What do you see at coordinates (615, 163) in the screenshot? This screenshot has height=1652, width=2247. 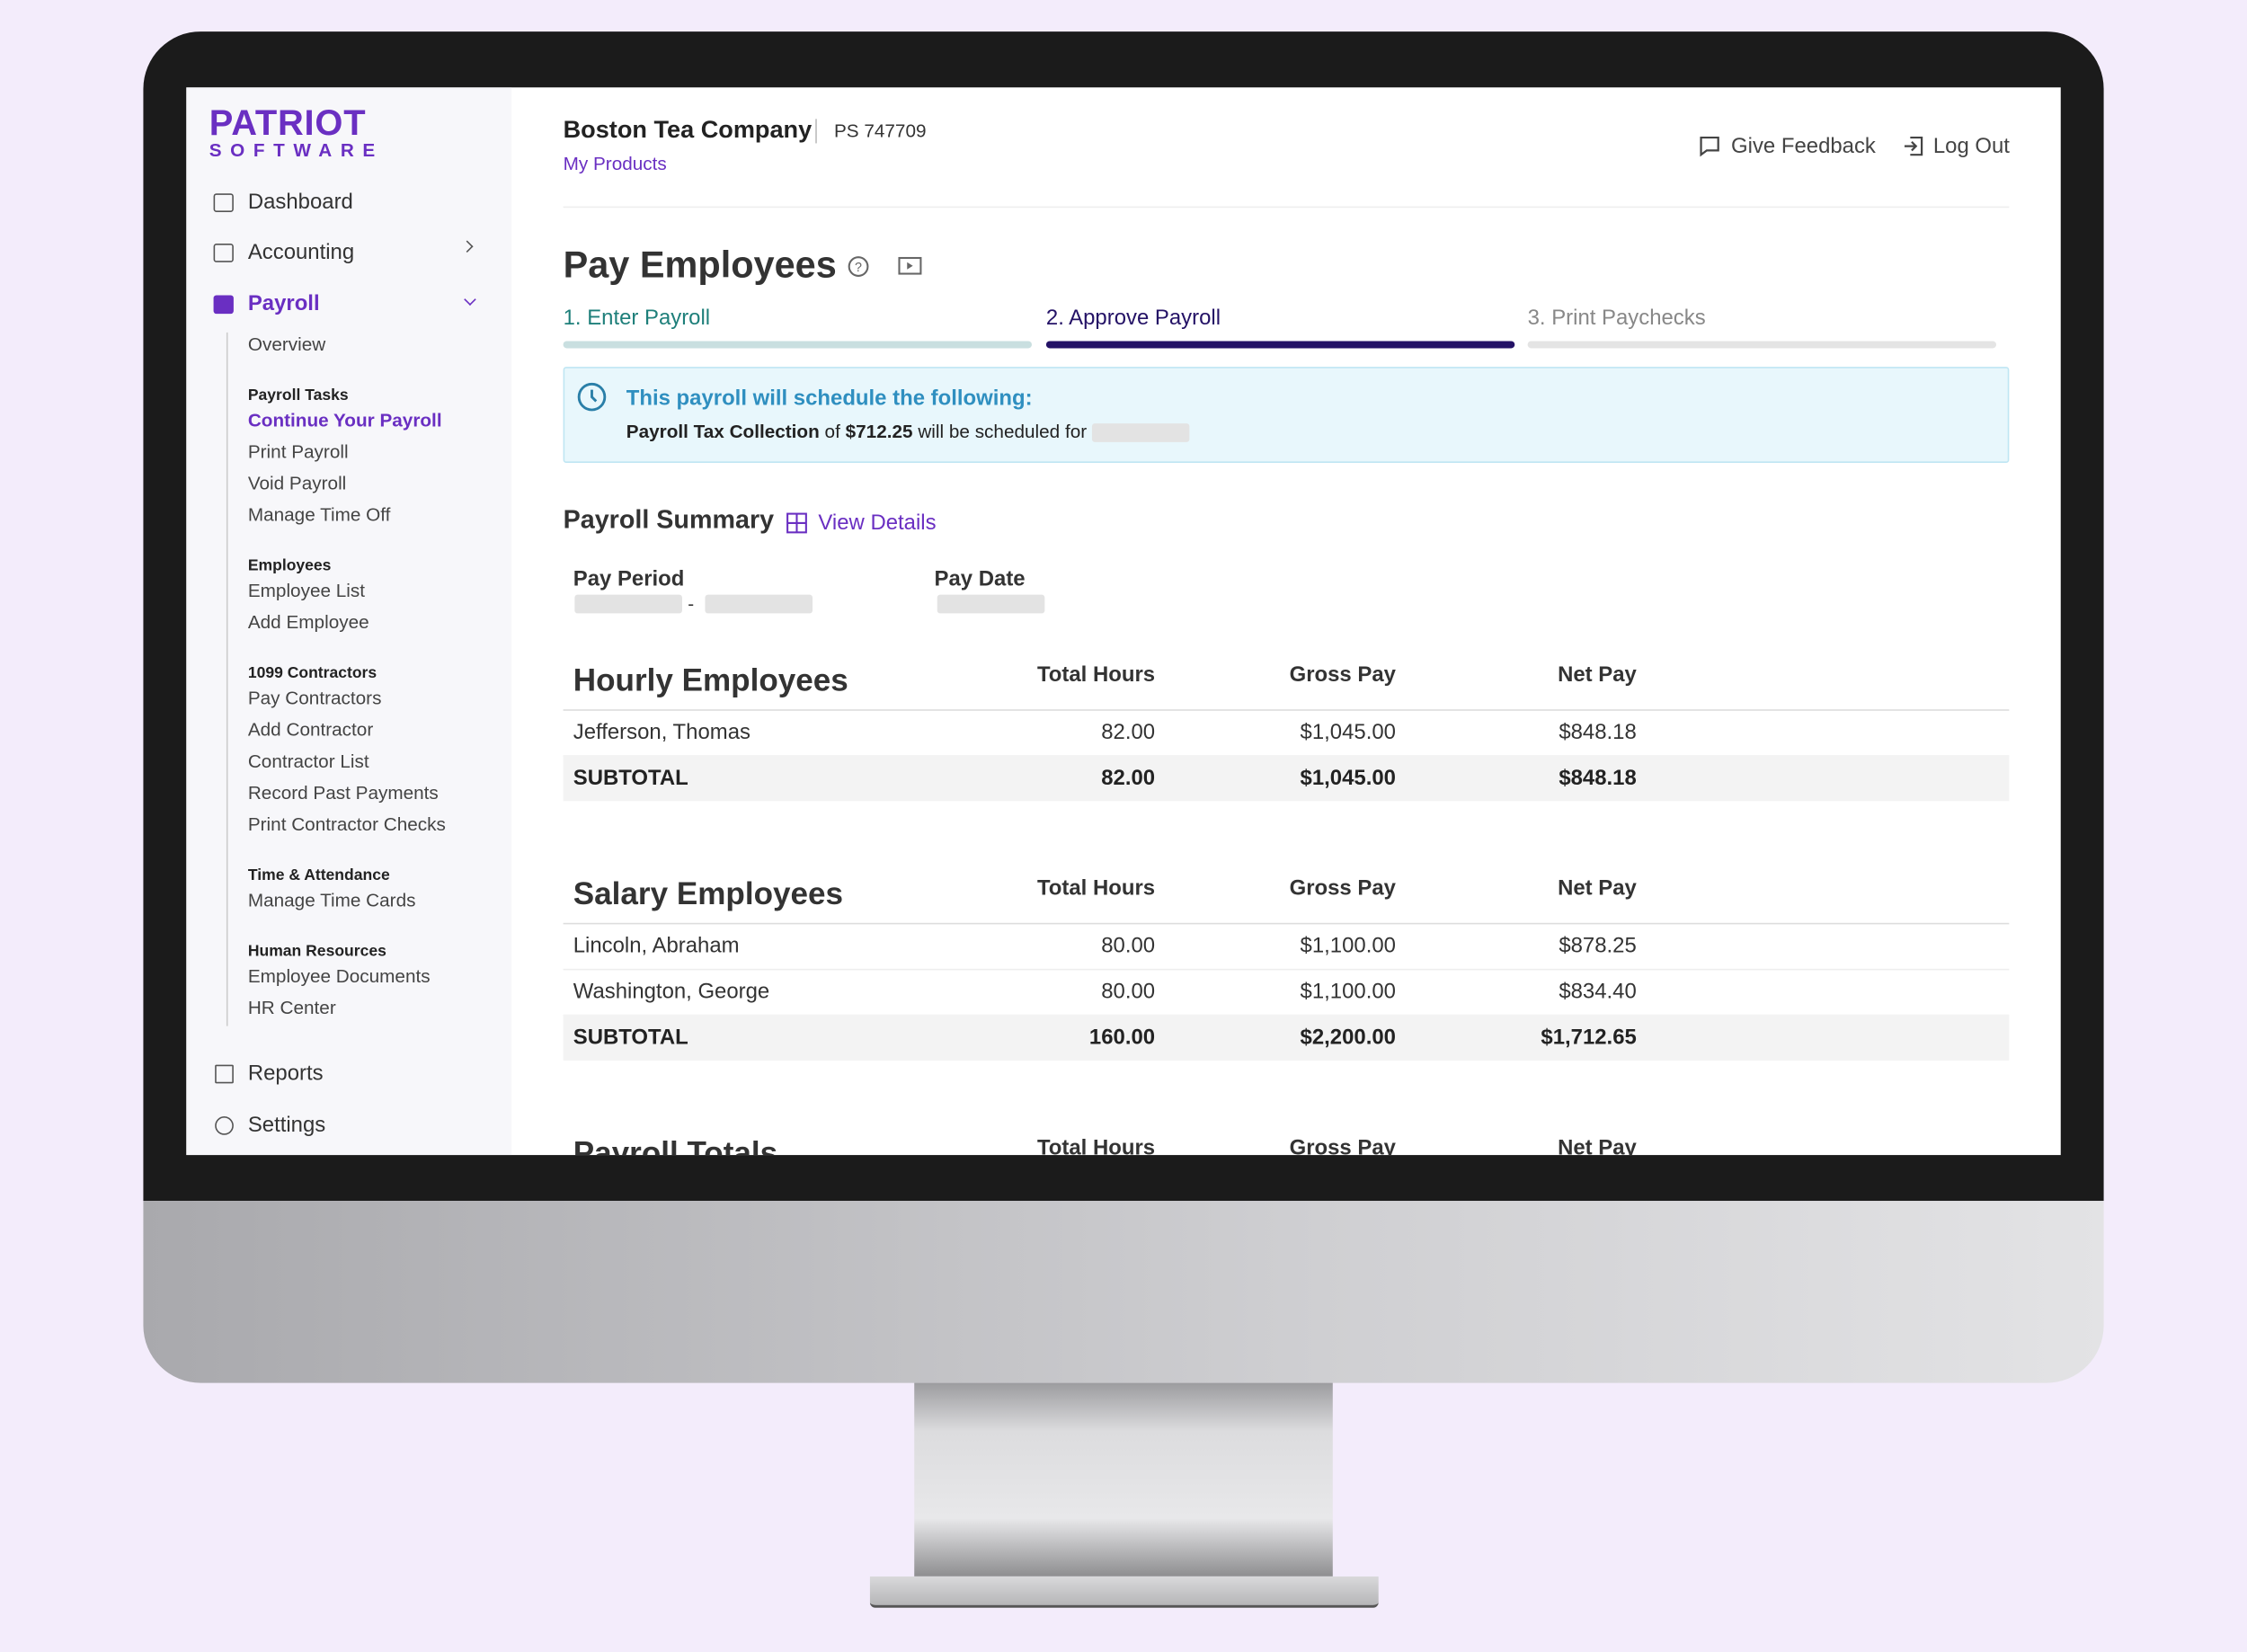 I see `products-link: My Products` at bounding box center [615, 163].